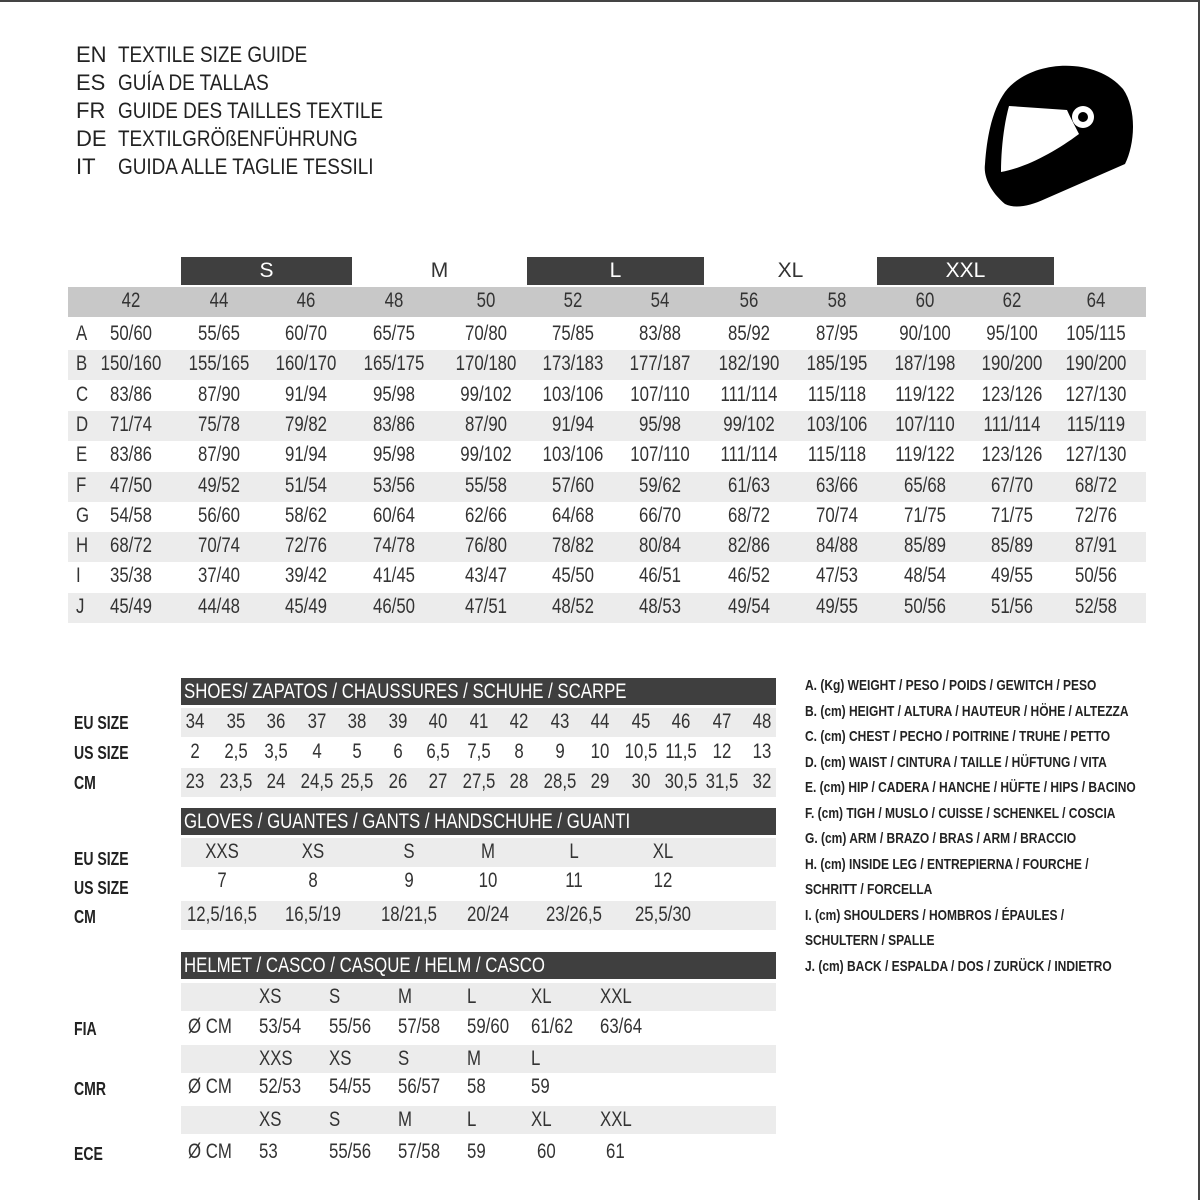  I want to click on size-number-header, so click(607, 302).